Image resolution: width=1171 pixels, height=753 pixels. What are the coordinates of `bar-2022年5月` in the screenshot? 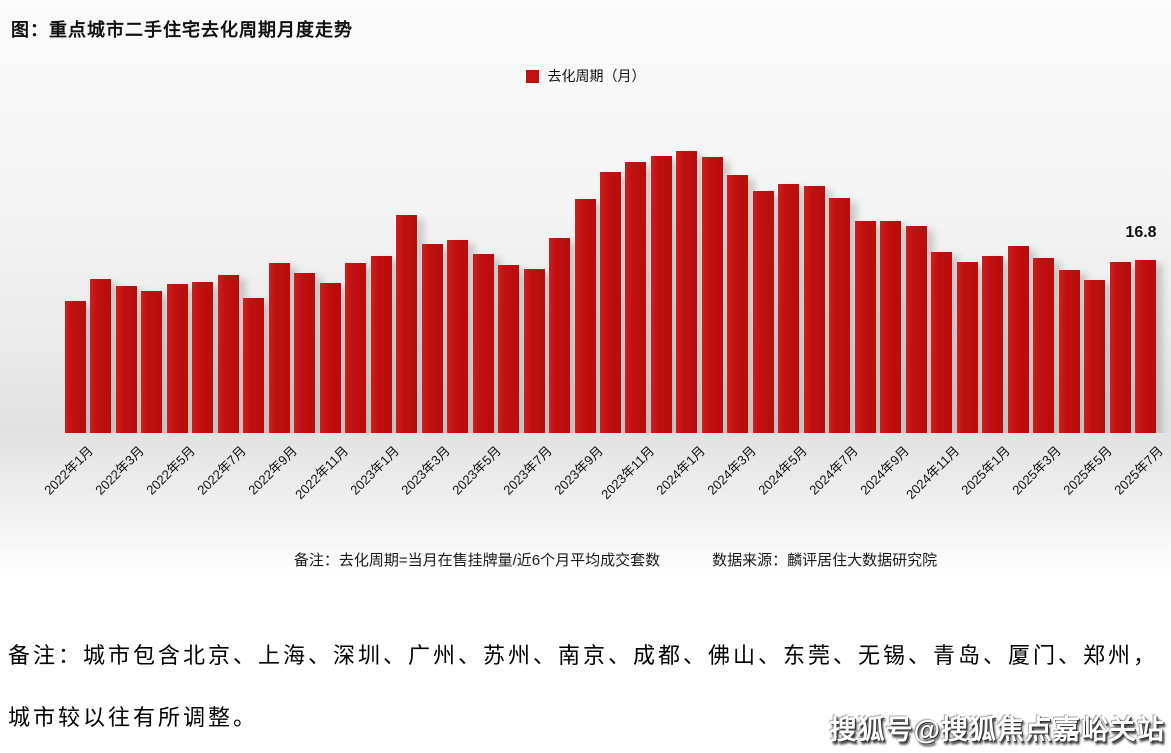 It's located at (177, 358).